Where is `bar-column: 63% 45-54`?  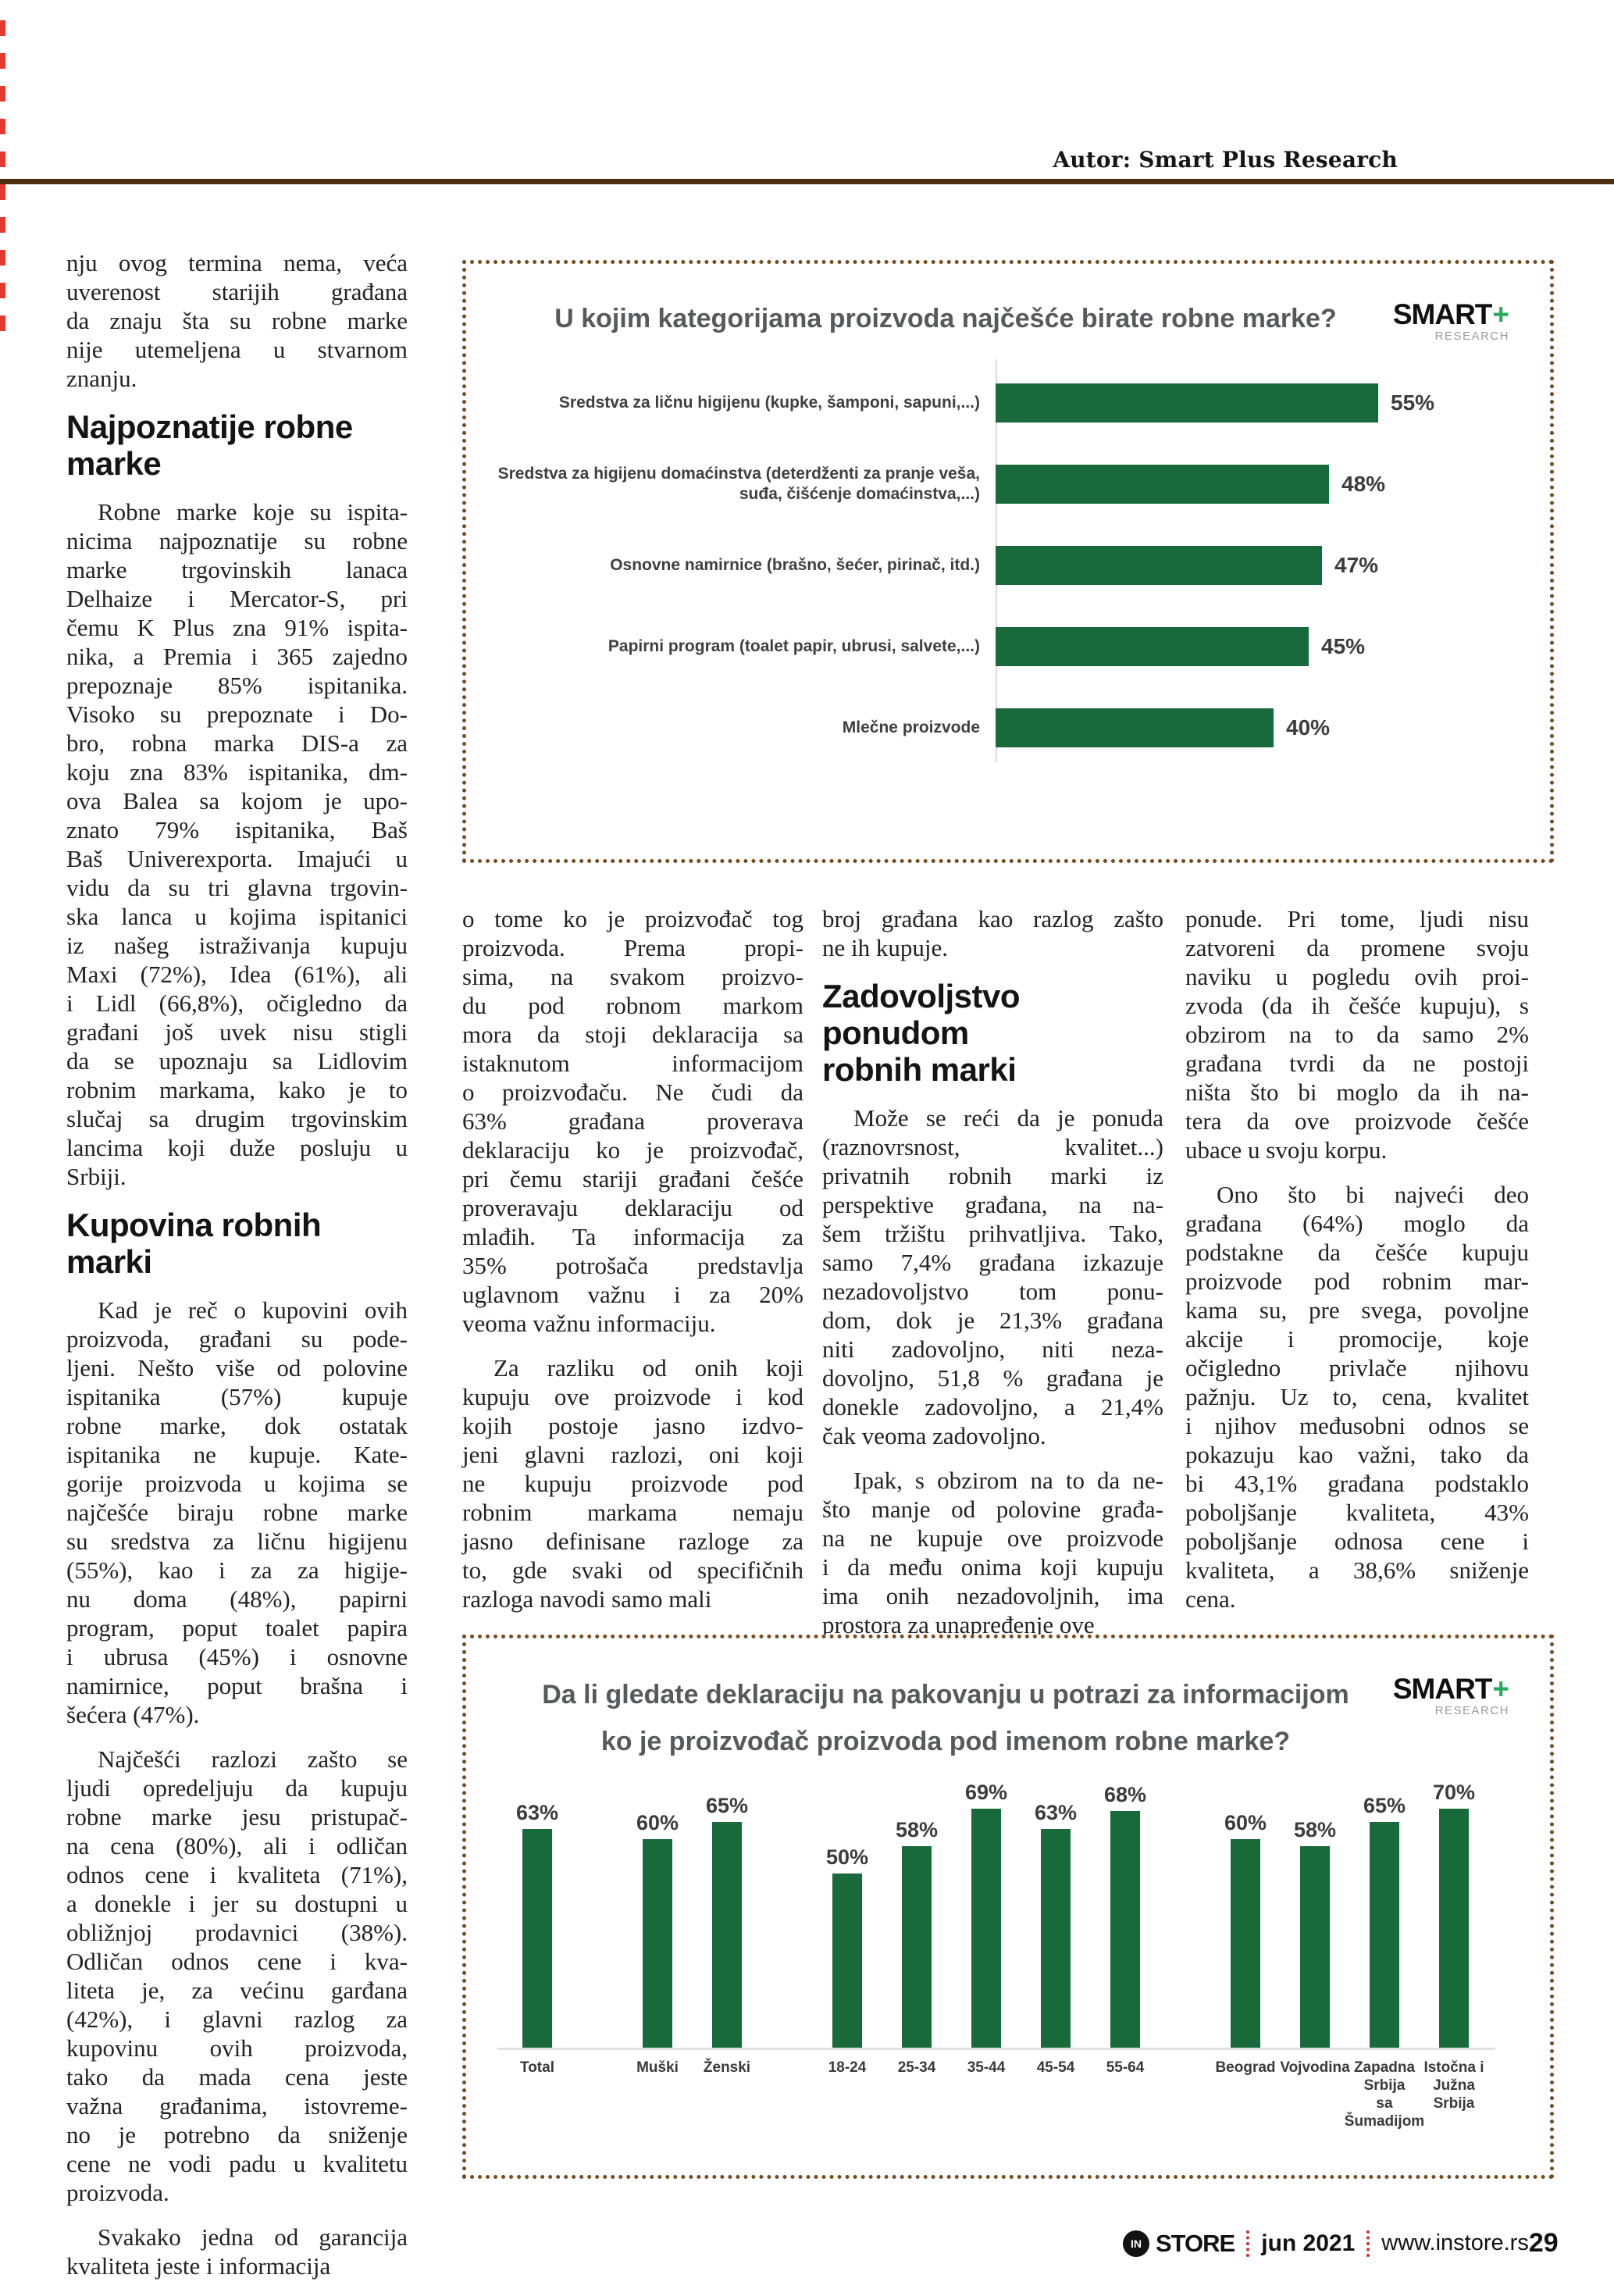 bar-column: 63% 45-54 is located at coordinates (1055, 1929).